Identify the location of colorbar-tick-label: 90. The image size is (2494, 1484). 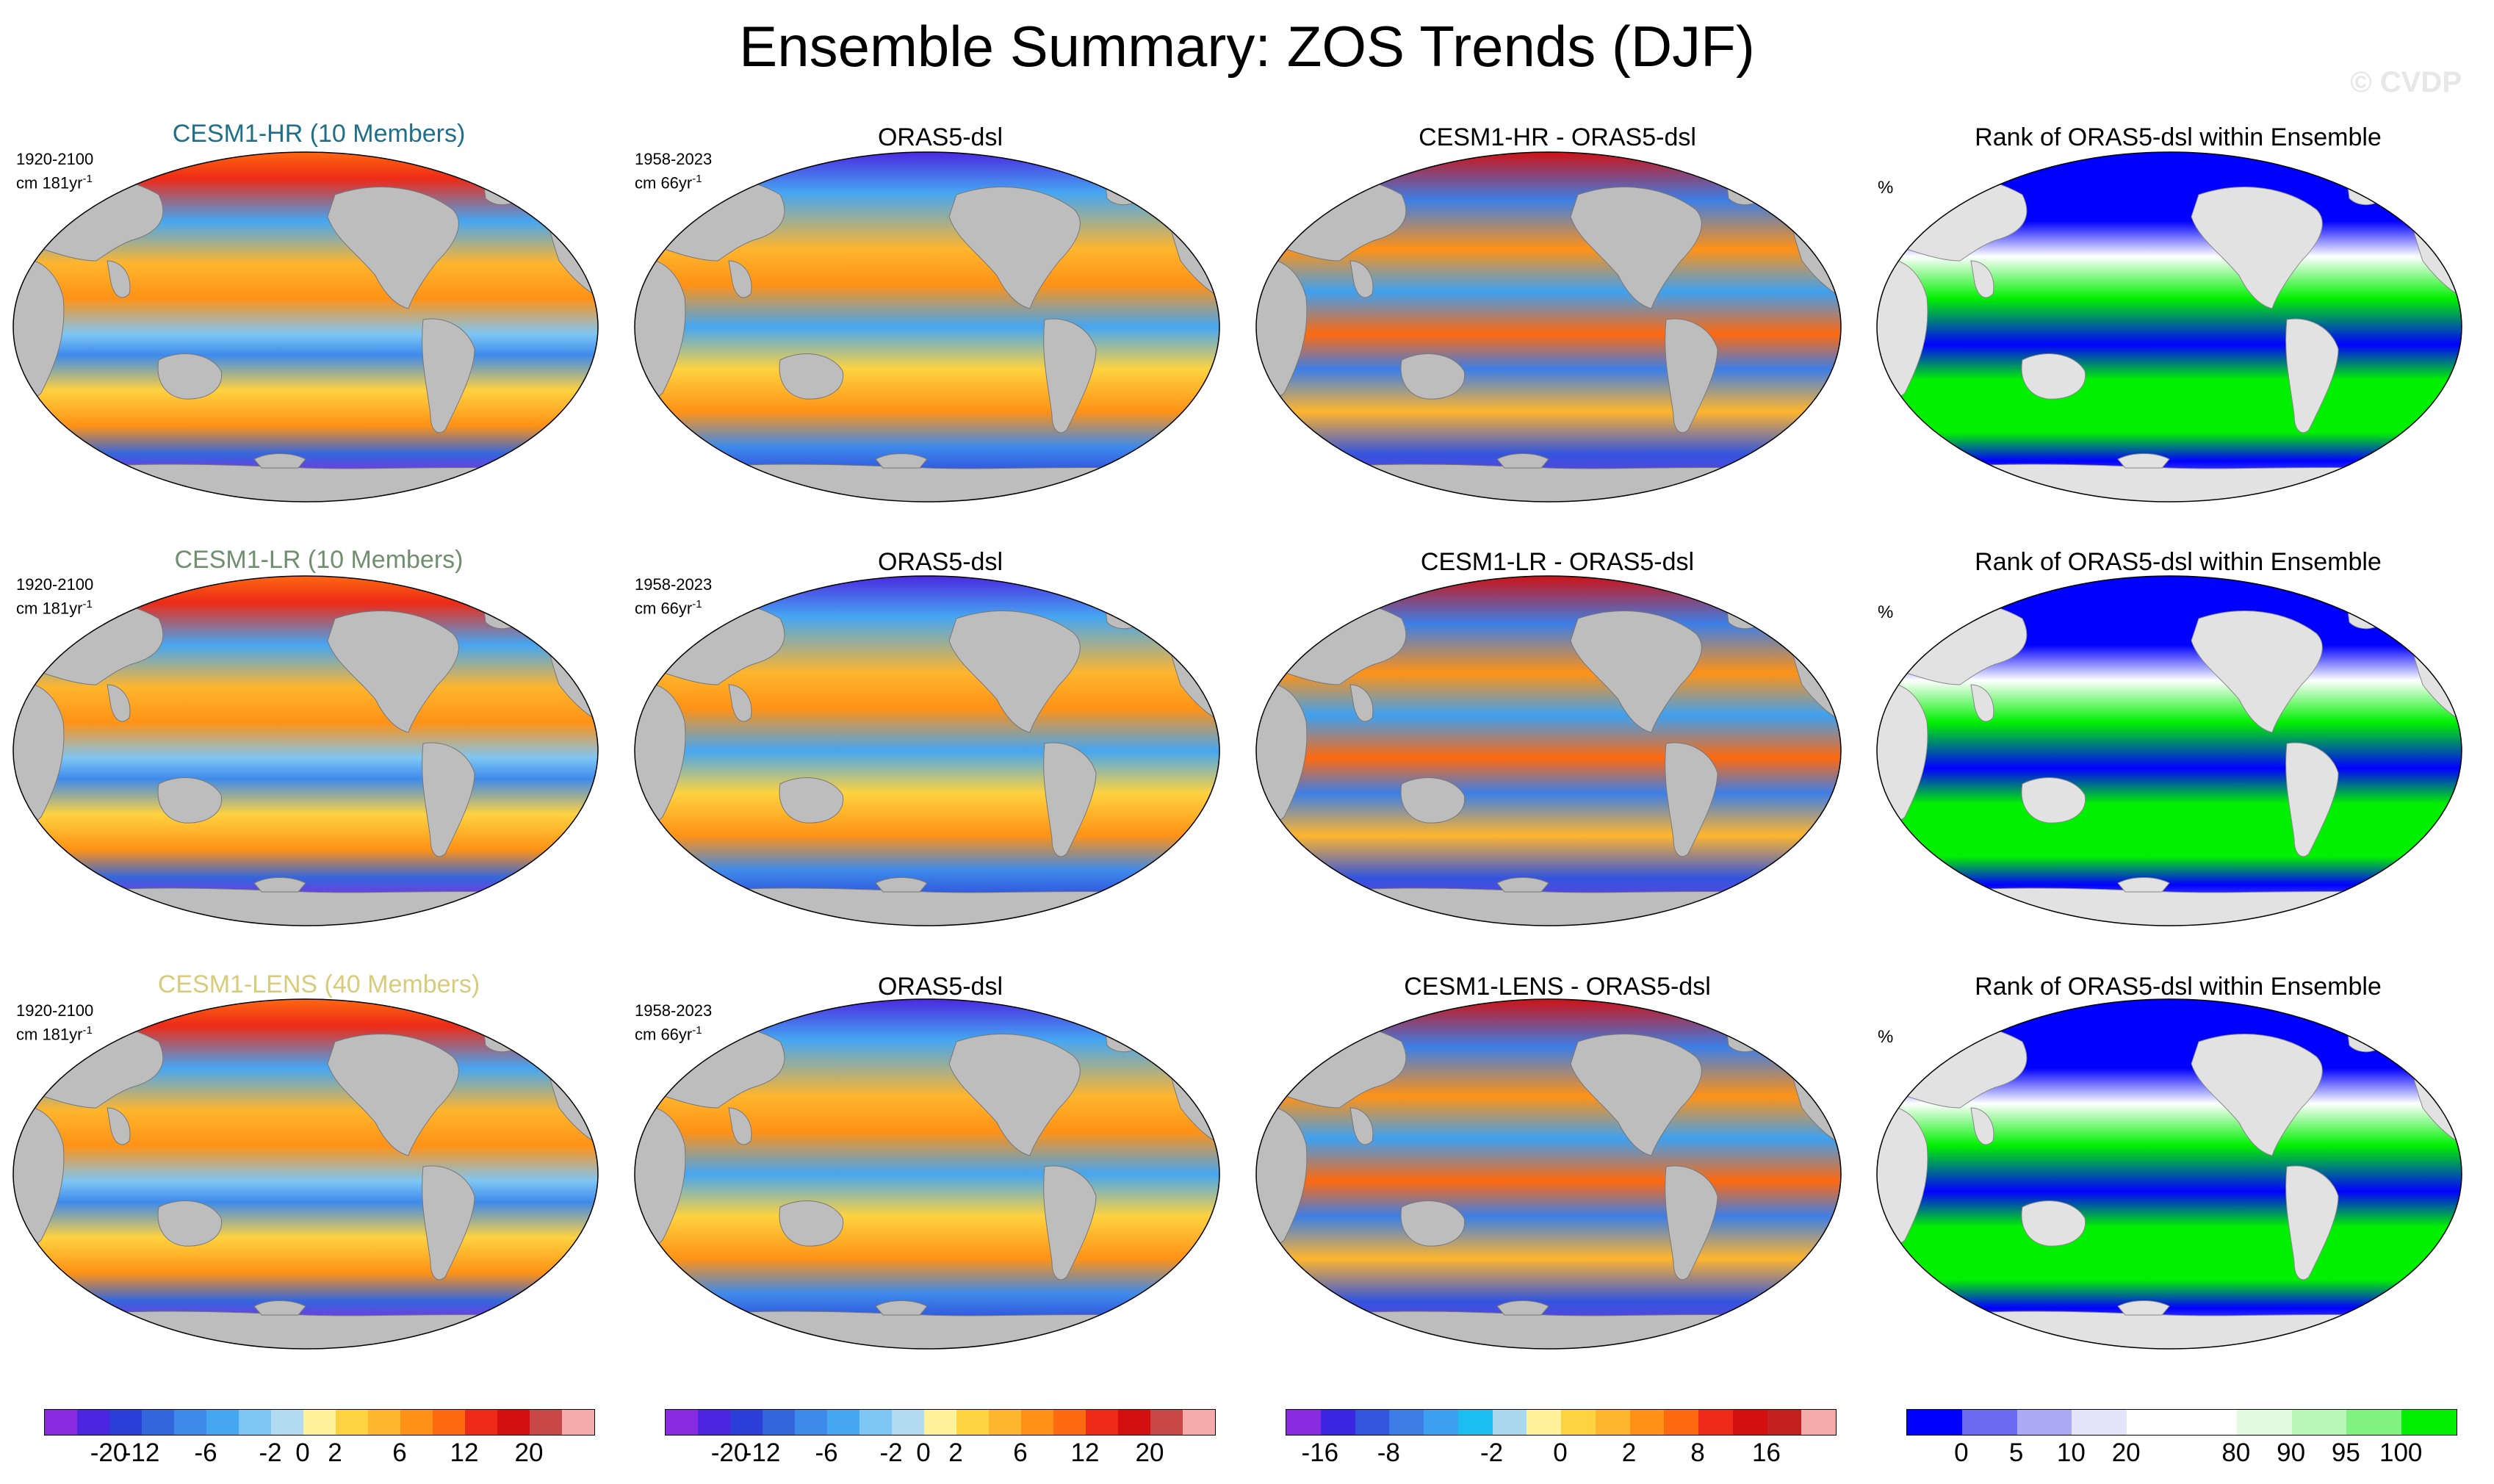
(2291, 1452).